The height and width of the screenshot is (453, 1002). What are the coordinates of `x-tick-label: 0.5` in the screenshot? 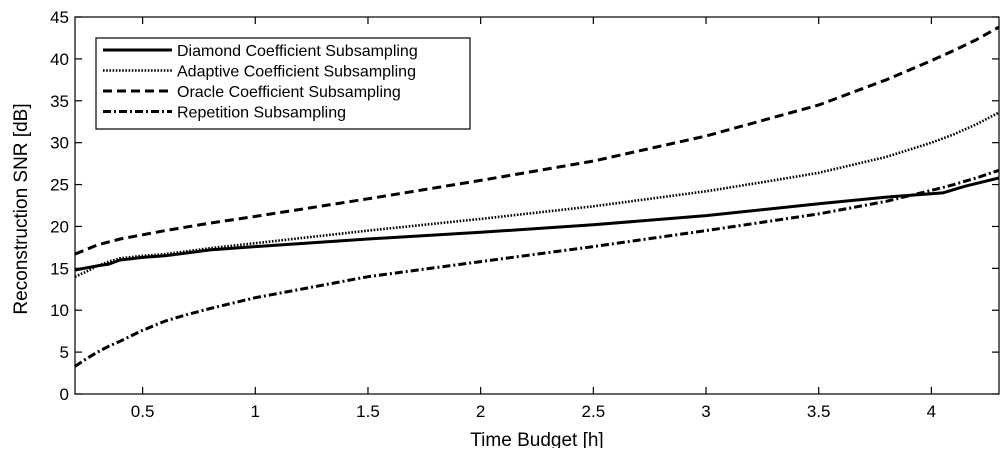 It's located at (143, 411).